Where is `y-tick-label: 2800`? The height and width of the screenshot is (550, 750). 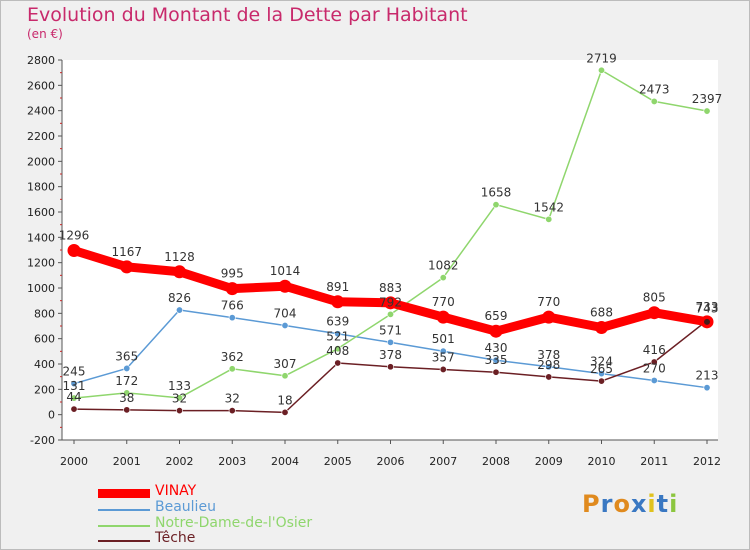
y-tick-label: 2800 is located at coordinates (41, 60).